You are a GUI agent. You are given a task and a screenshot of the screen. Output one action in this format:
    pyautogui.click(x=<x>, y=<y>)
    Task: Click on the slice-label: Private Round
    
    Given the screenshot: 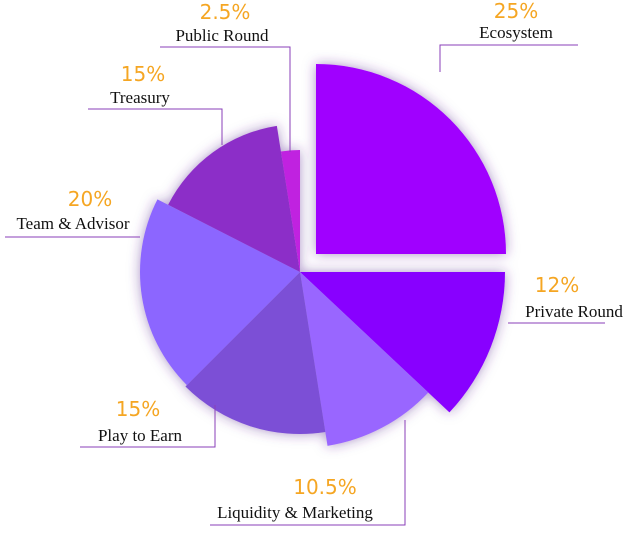 What is the action you would take?
    pyautogui.click(x=574, y=311)
    